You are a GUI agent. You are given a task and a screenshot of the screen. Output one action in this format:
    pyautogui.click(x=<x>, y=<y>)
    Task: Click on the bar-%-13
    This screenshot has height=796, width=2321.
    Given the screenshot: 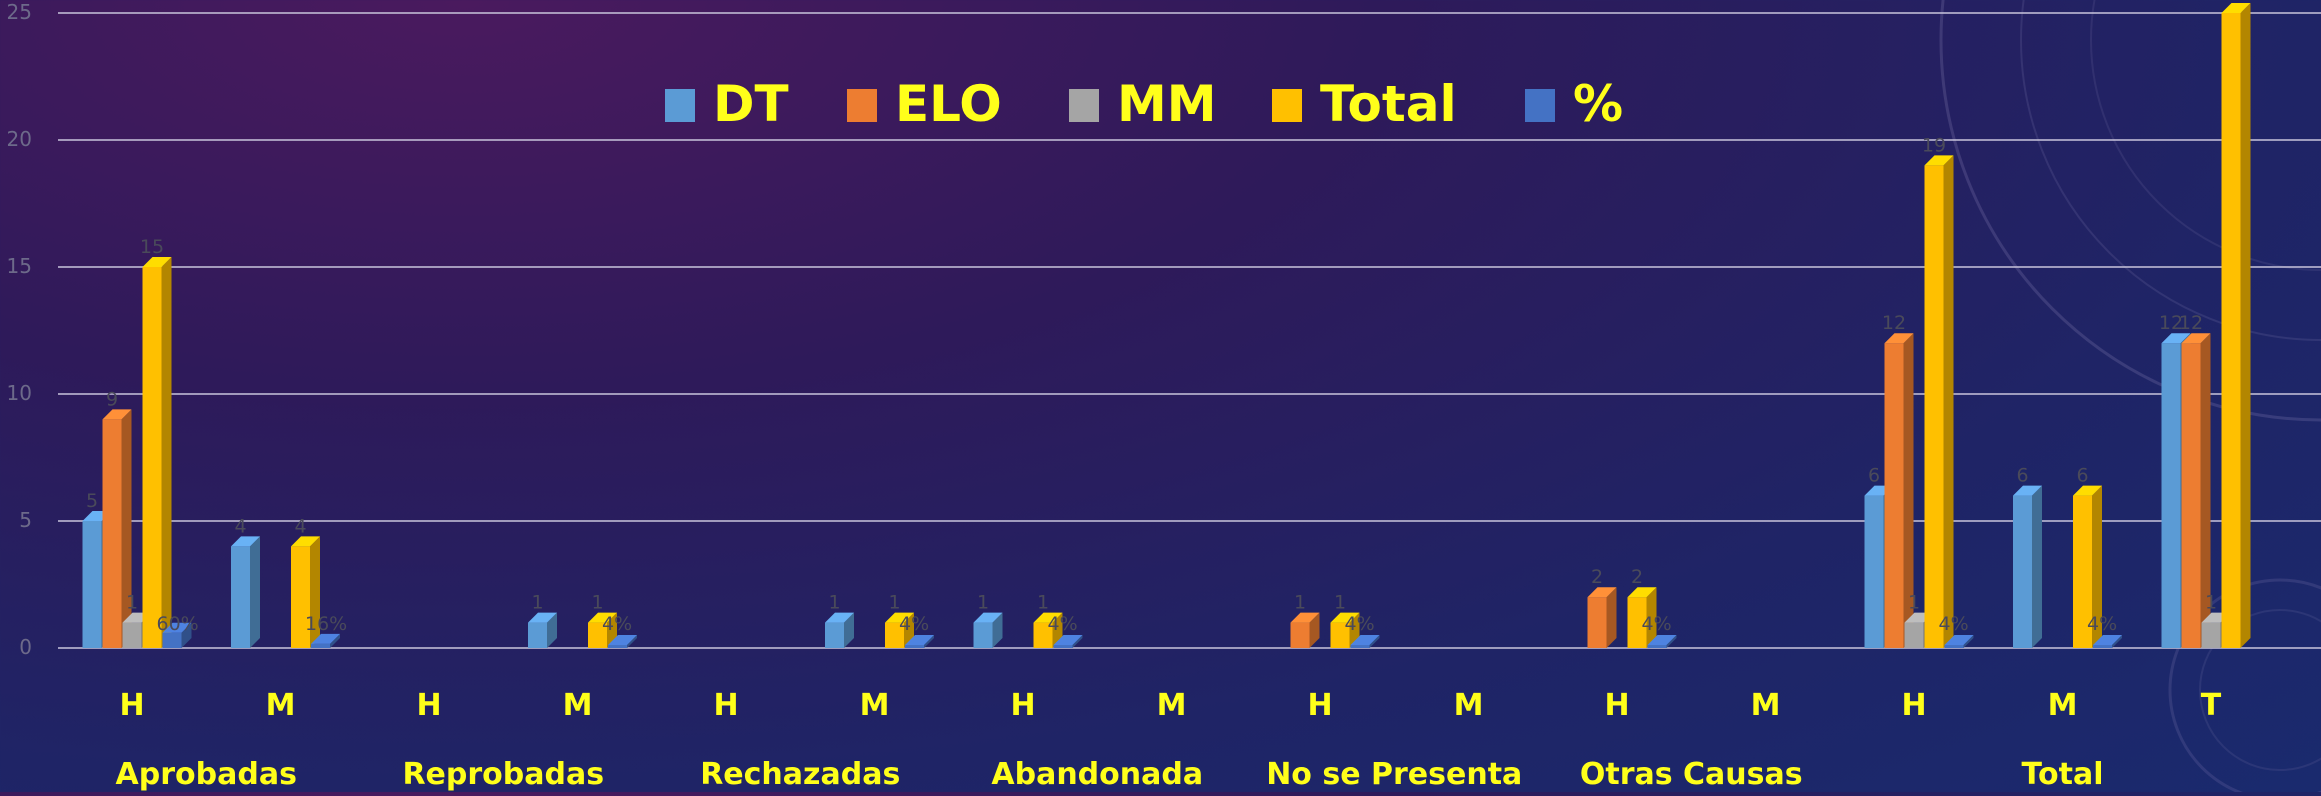 What is the action you would take?
    pyautogui.click(x=2102, y=646)
    